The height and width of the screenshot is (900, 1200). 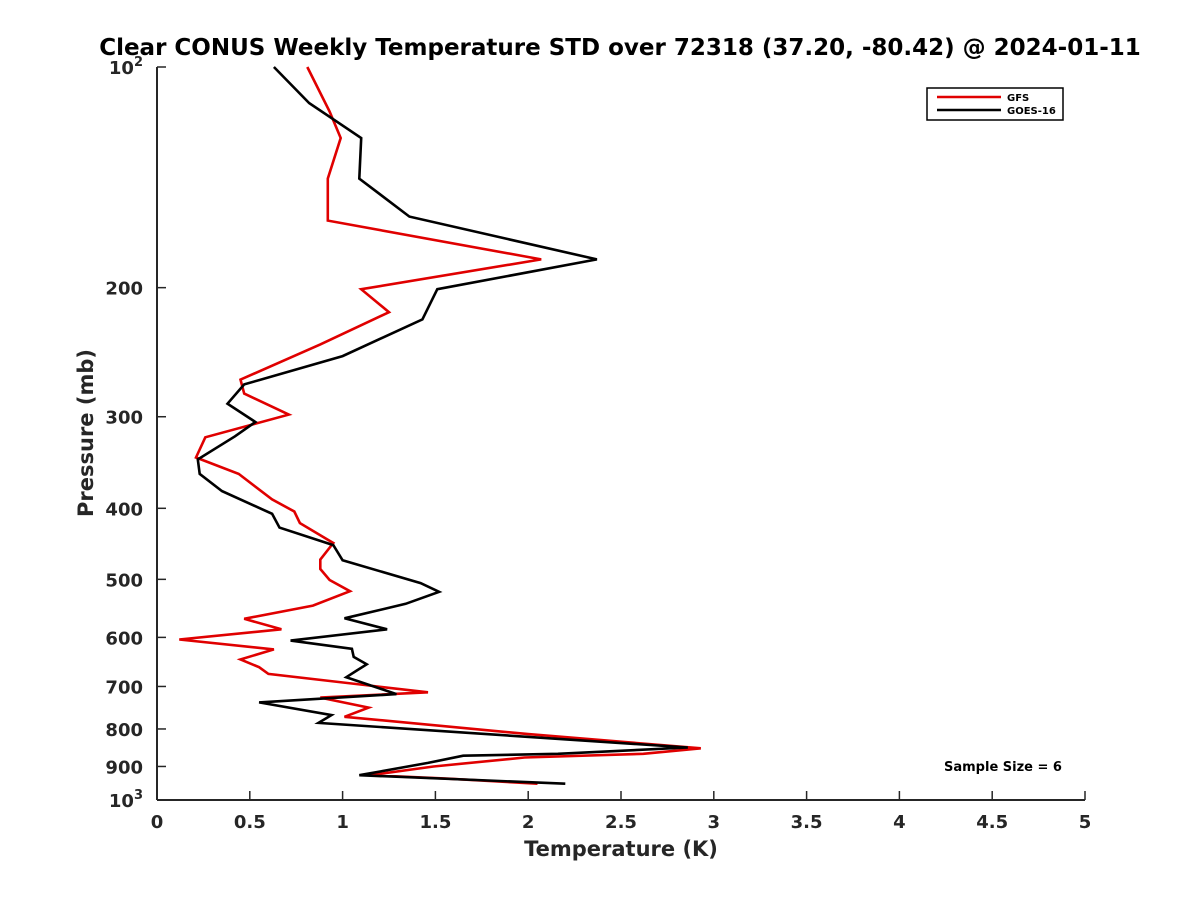 I want to click on x-tick-label: 4.5, so click(x=992, y=822).